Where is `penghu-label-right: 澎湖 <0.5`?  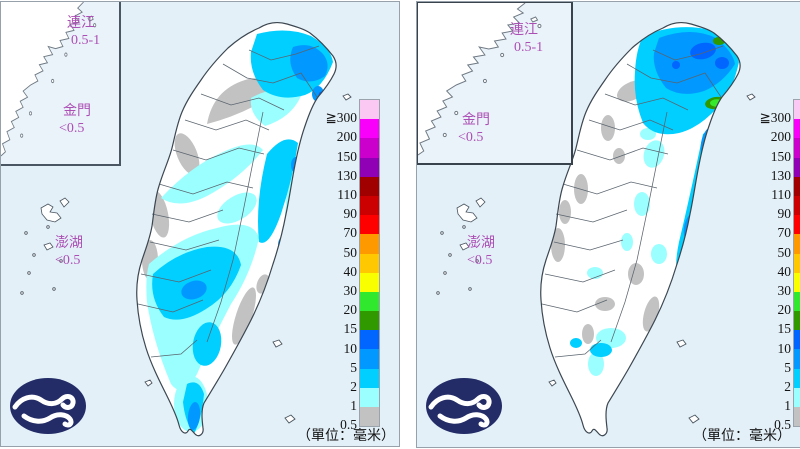
penghu-label-right: 澎湖 <0.5 is located at coordinates (481, 252).